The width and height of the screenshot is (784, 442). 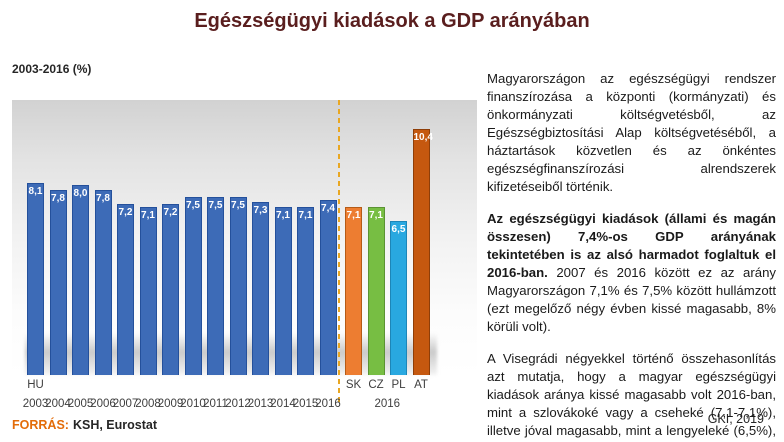 What do you see at coordinates (423, 137) in the screenshot?
I see `bar-value-label: 10,4` at bounding box center [423, 137].